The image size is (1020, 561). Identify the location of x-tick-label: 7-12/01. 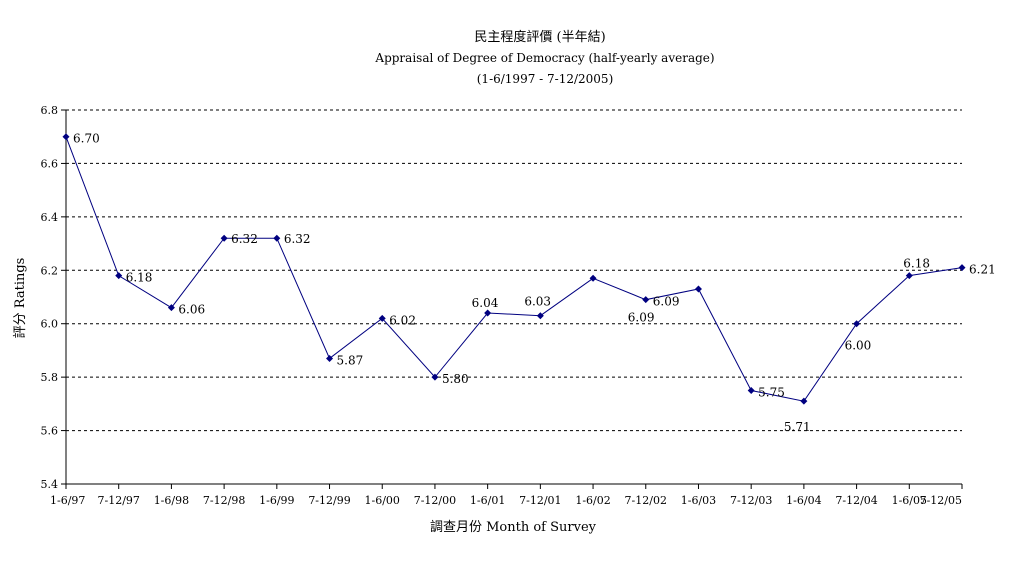
(540, 500).